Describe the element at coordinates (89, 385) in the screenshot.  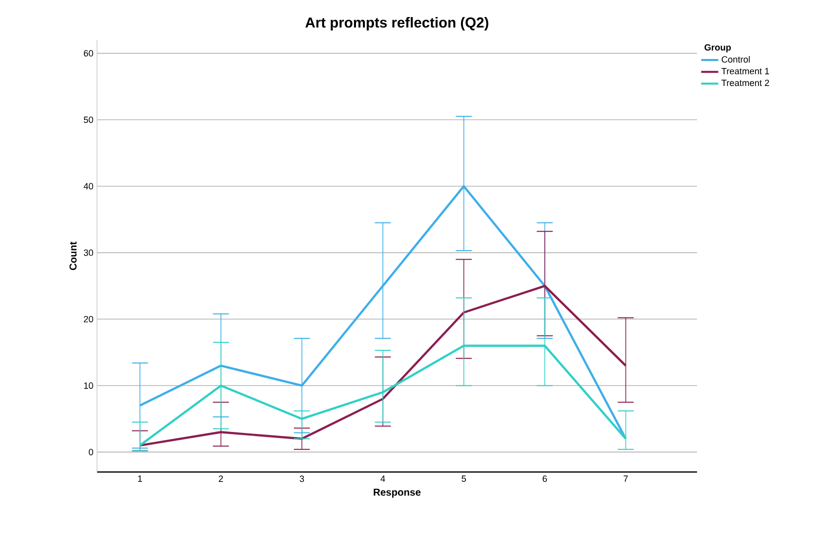
I see `y-tick-label: 10` at that location.